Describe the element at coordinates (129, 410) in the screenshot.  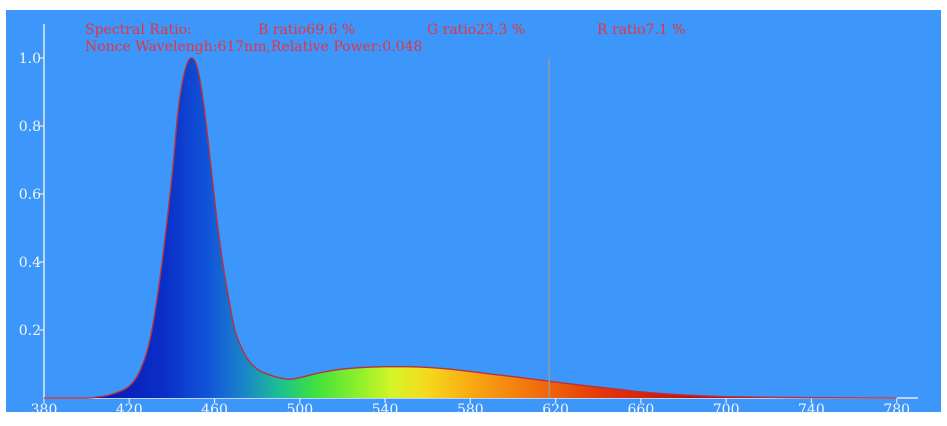
I see `x-tick-label: 420` at that location.